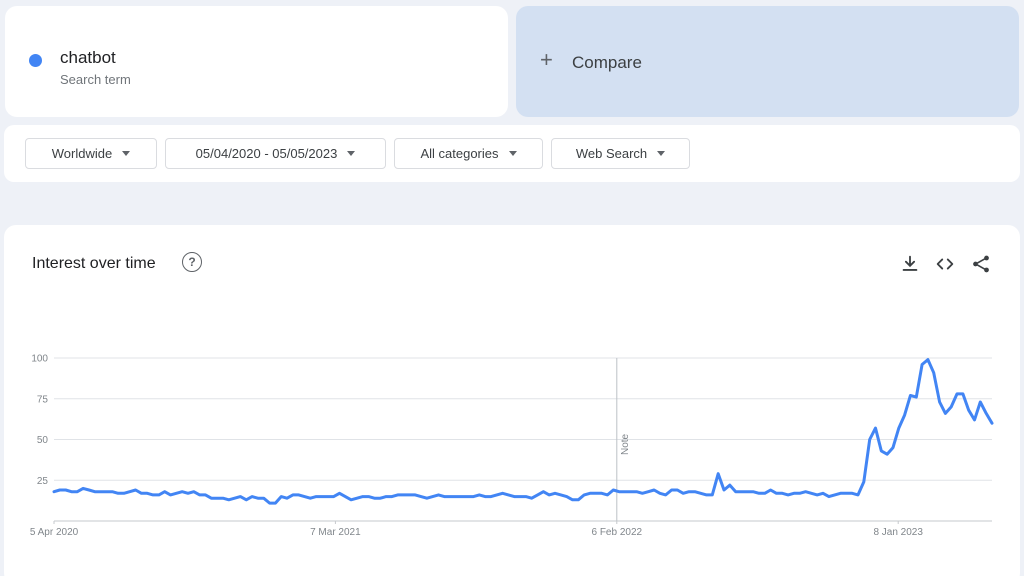 The image size is (1024, 576). What do you see at coordinates (981, 264) in the screenshot?
I see `share-icon` at bounding box center [981, 264].